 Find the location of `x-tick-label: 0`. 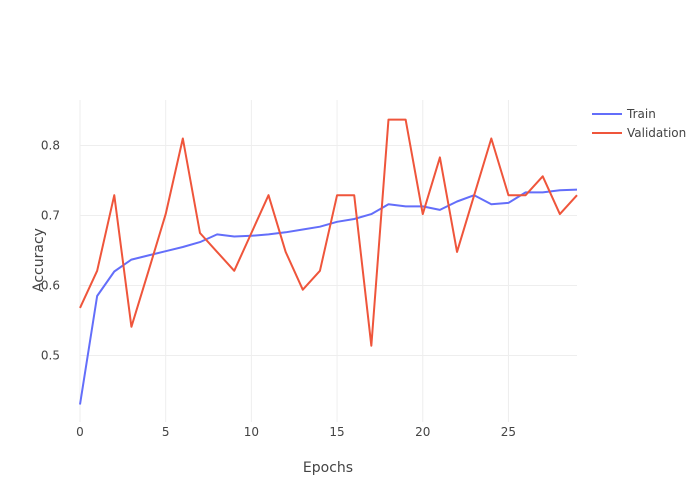

x-tick-label: 0 is located at coordinates (80, 432).